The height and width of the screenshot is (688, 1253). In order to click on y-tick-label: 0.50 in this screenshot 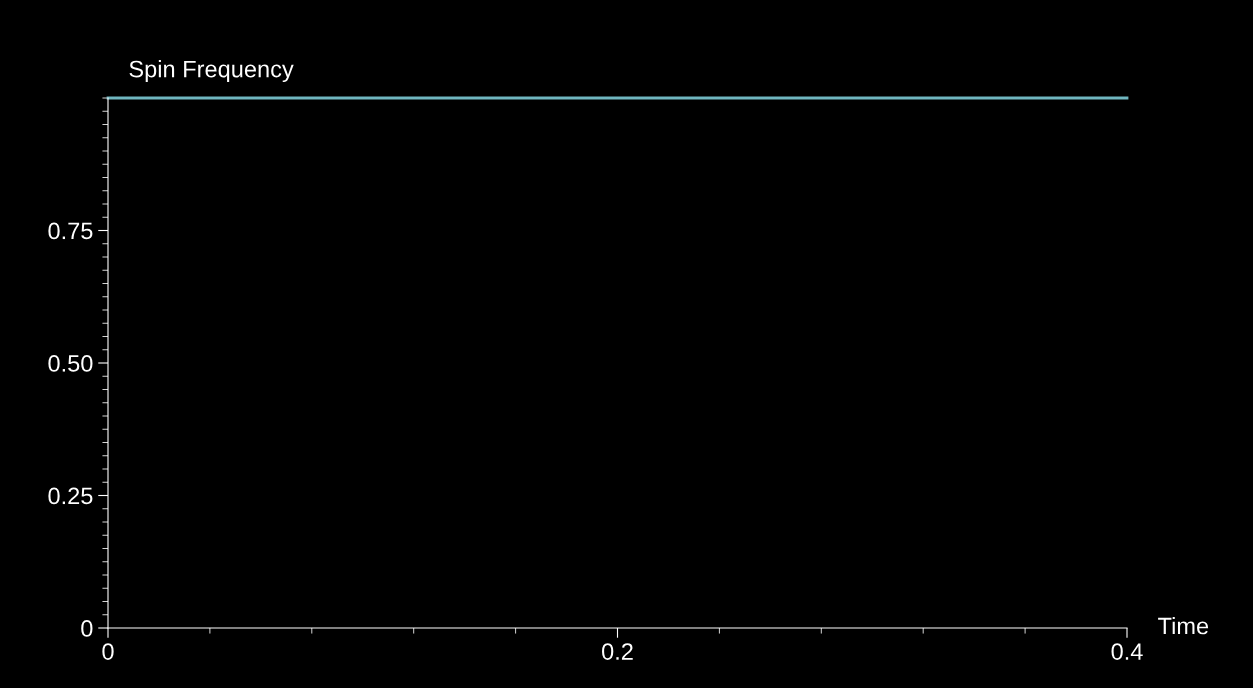, I will do `click(70, 363)`.